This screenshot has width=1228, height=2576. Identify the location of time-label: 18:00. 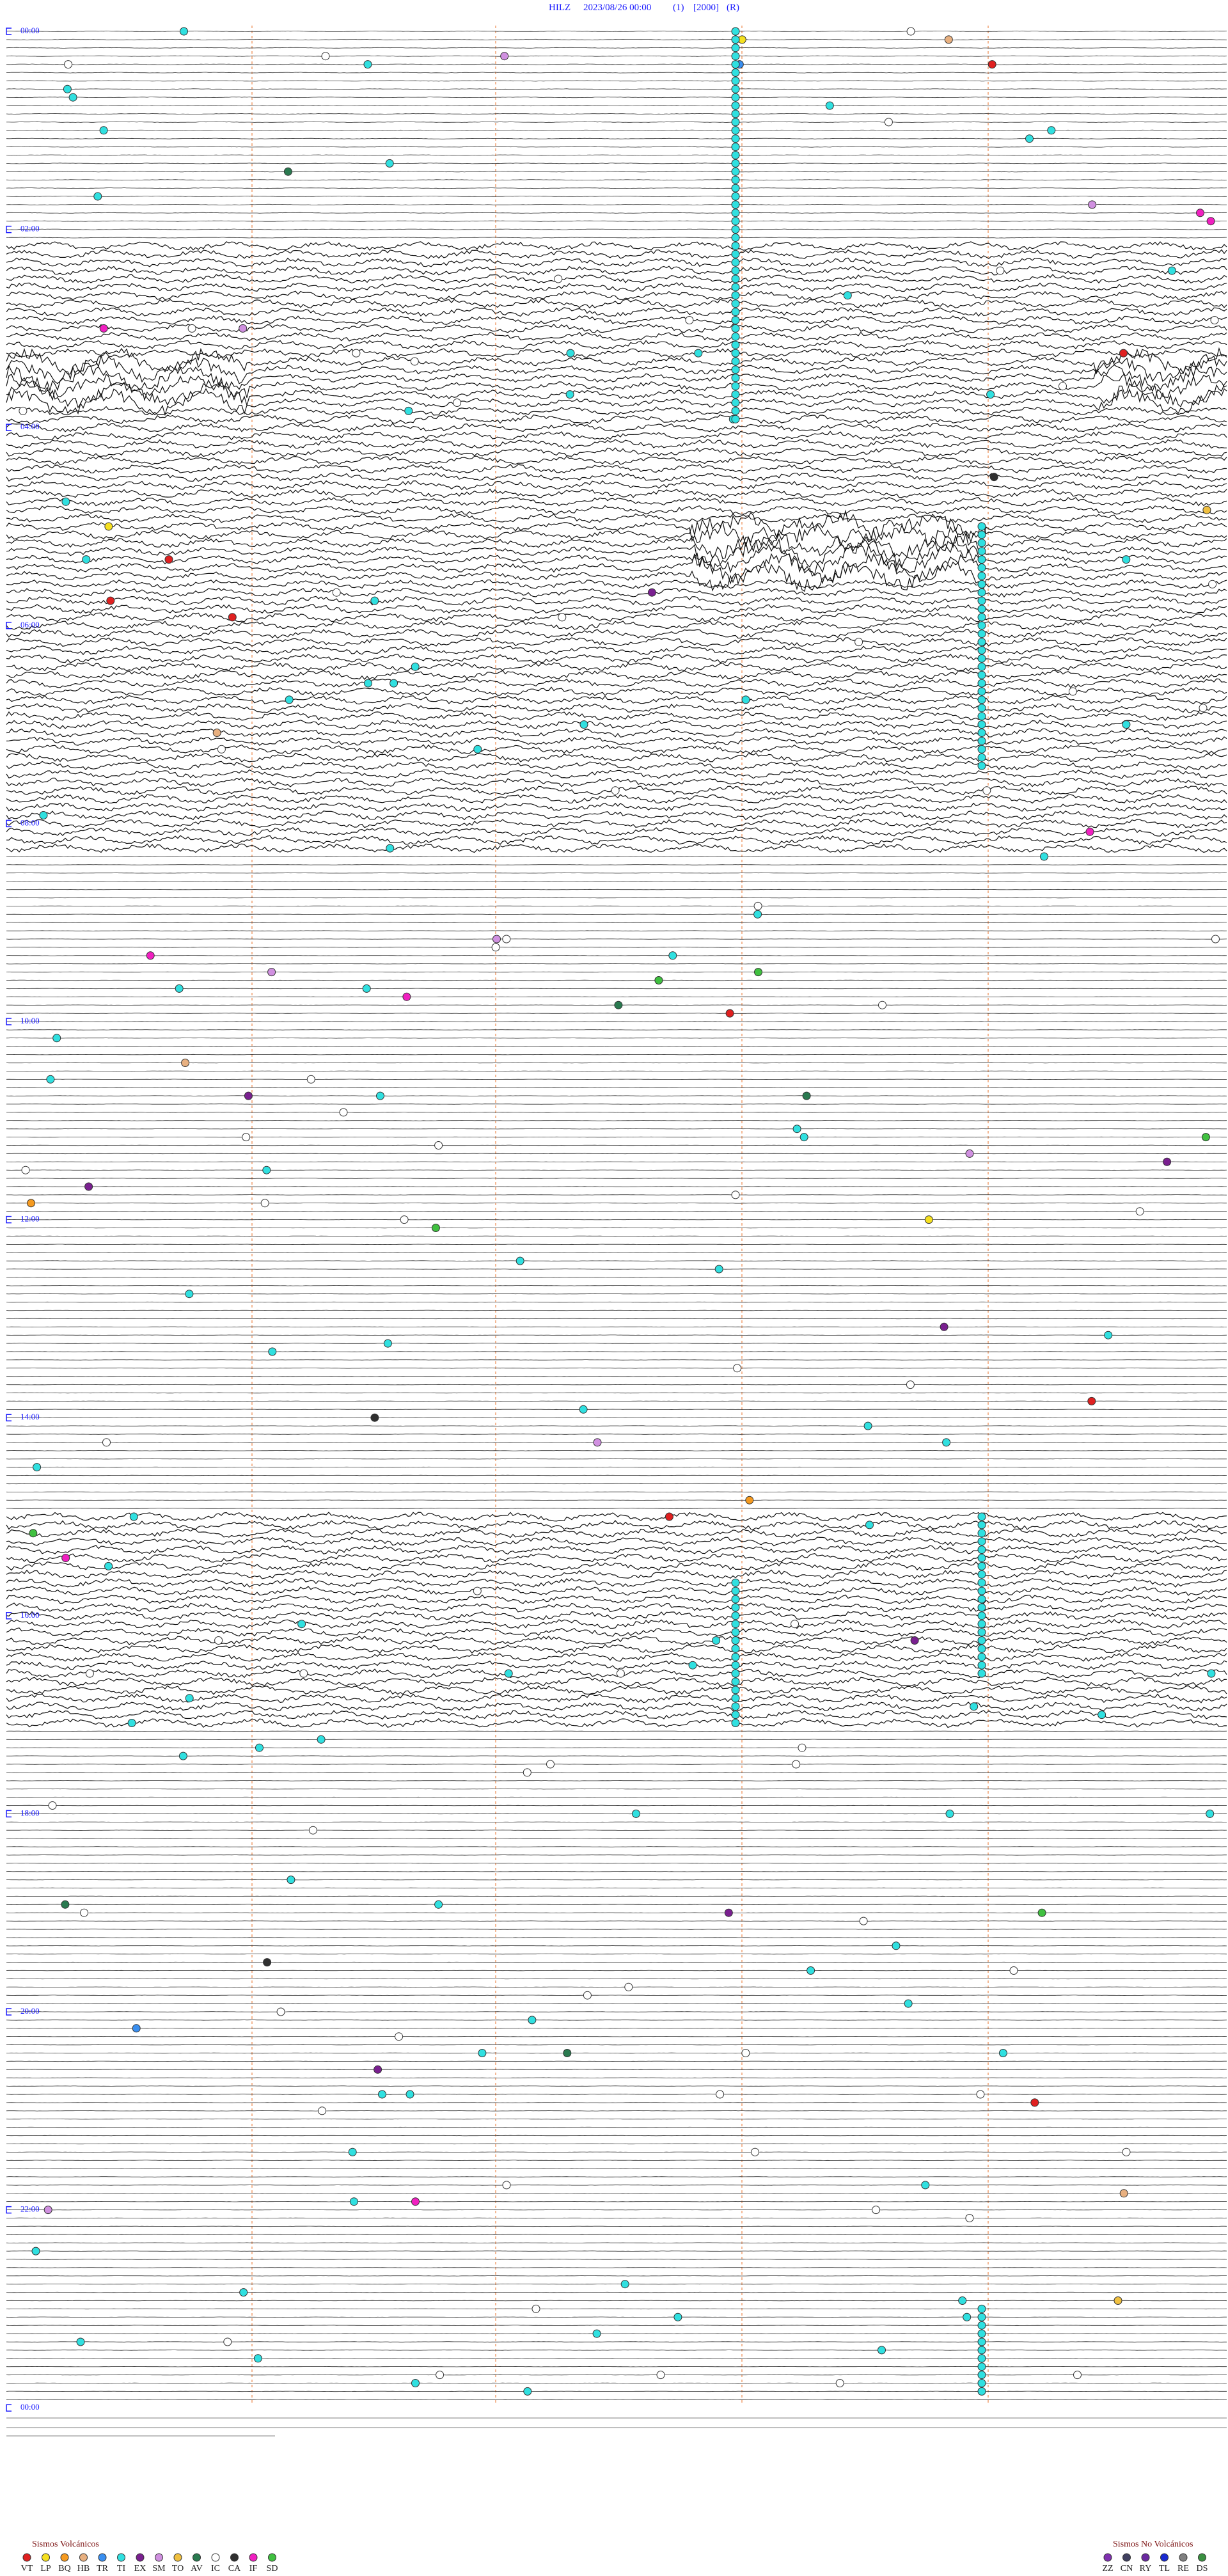
(30, 1812).